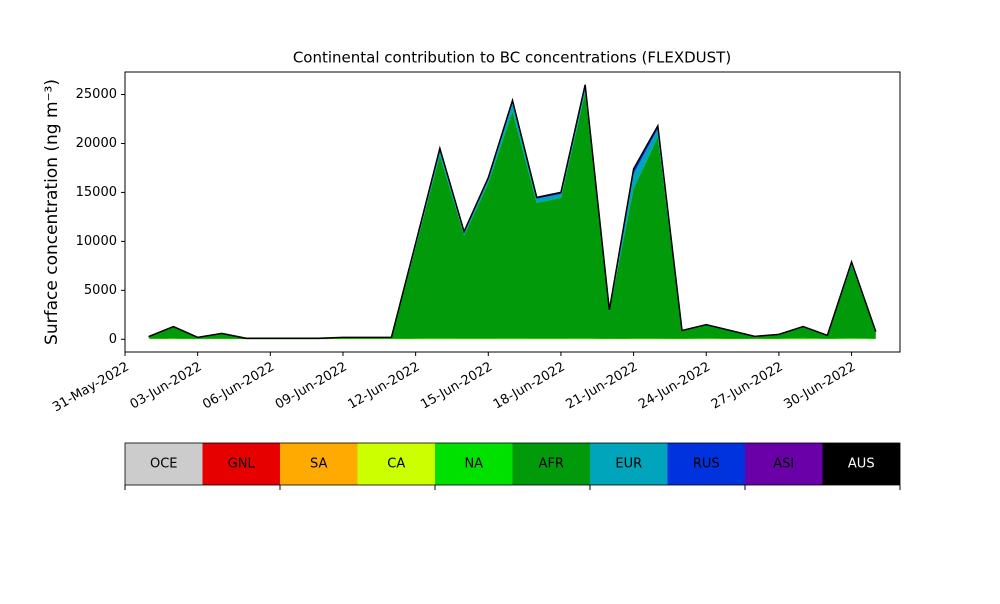 The height and width of the screenshot is (604, 1000). Describe the element at coordinates (242, 464) in the screenshot. I see `legend-label: GNL` at that location.